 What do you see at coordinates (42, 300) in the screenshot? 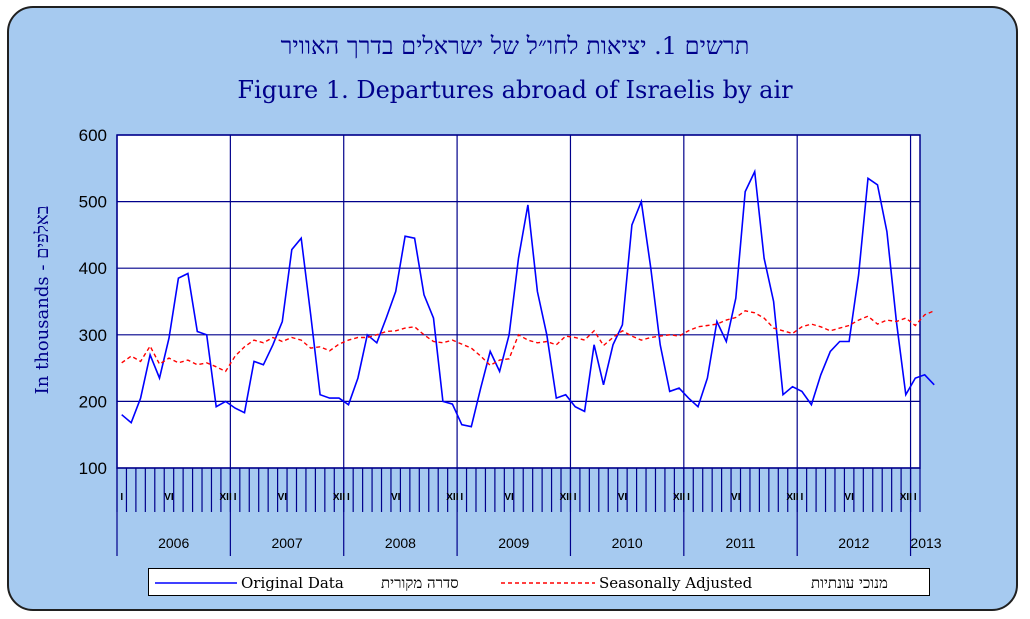
I see `y-axis-label: In thousands - באלפים` at bounding box center [42, 300].